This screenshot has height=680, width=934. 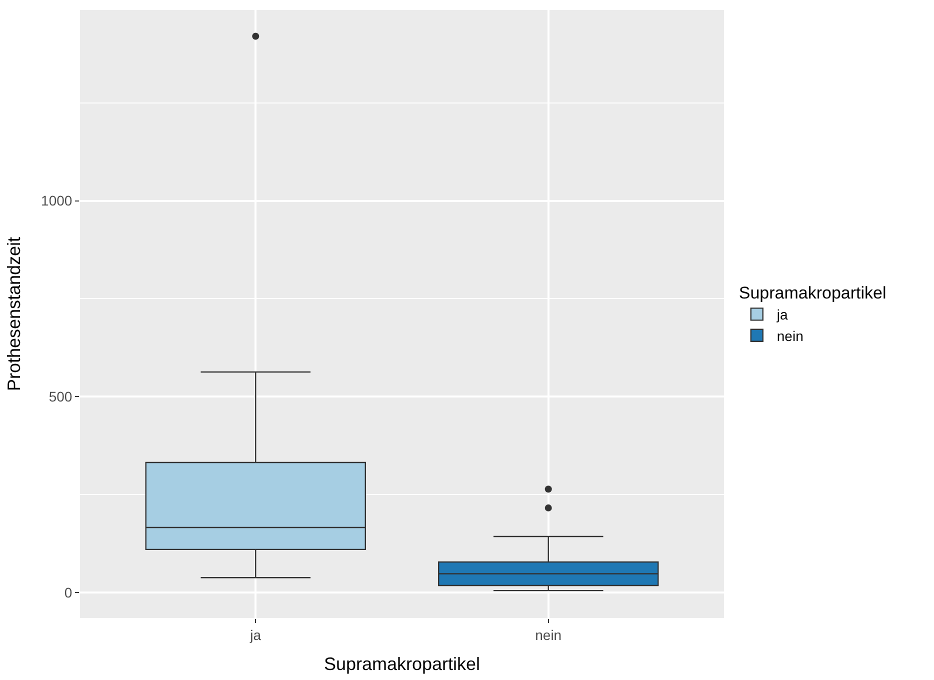 I want to click on legend-label: nein, so click(x=790, y=336).